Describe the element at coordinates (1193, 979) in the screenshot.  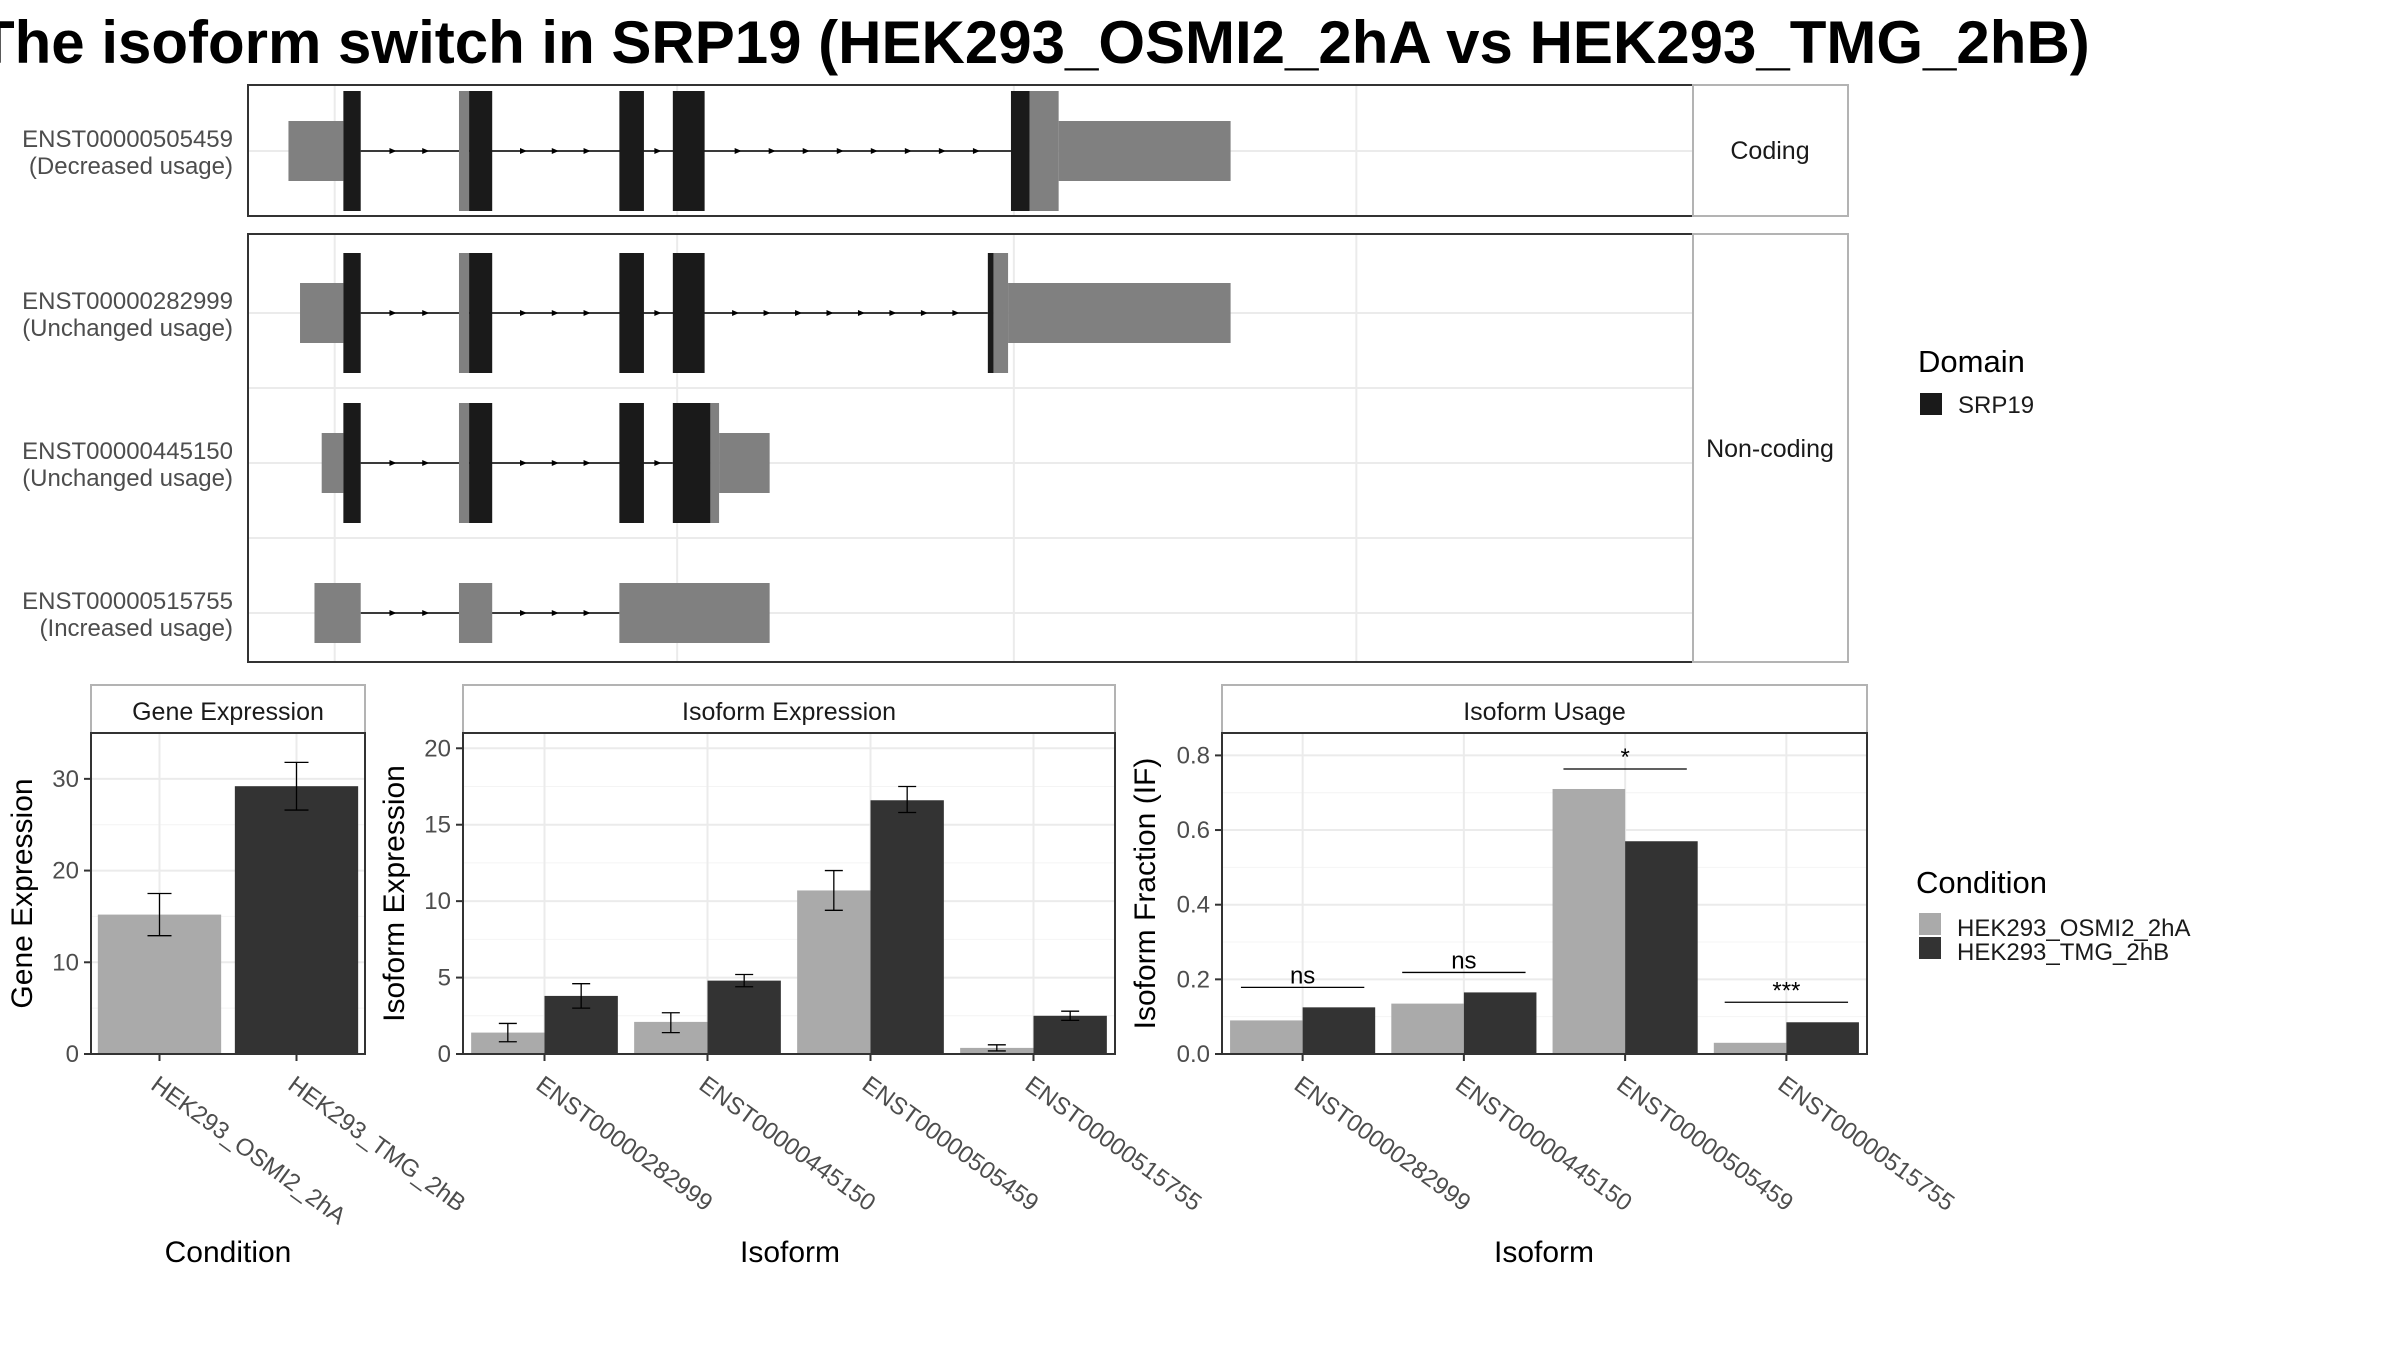
I see `y-tick-label: 0.2` at that location.